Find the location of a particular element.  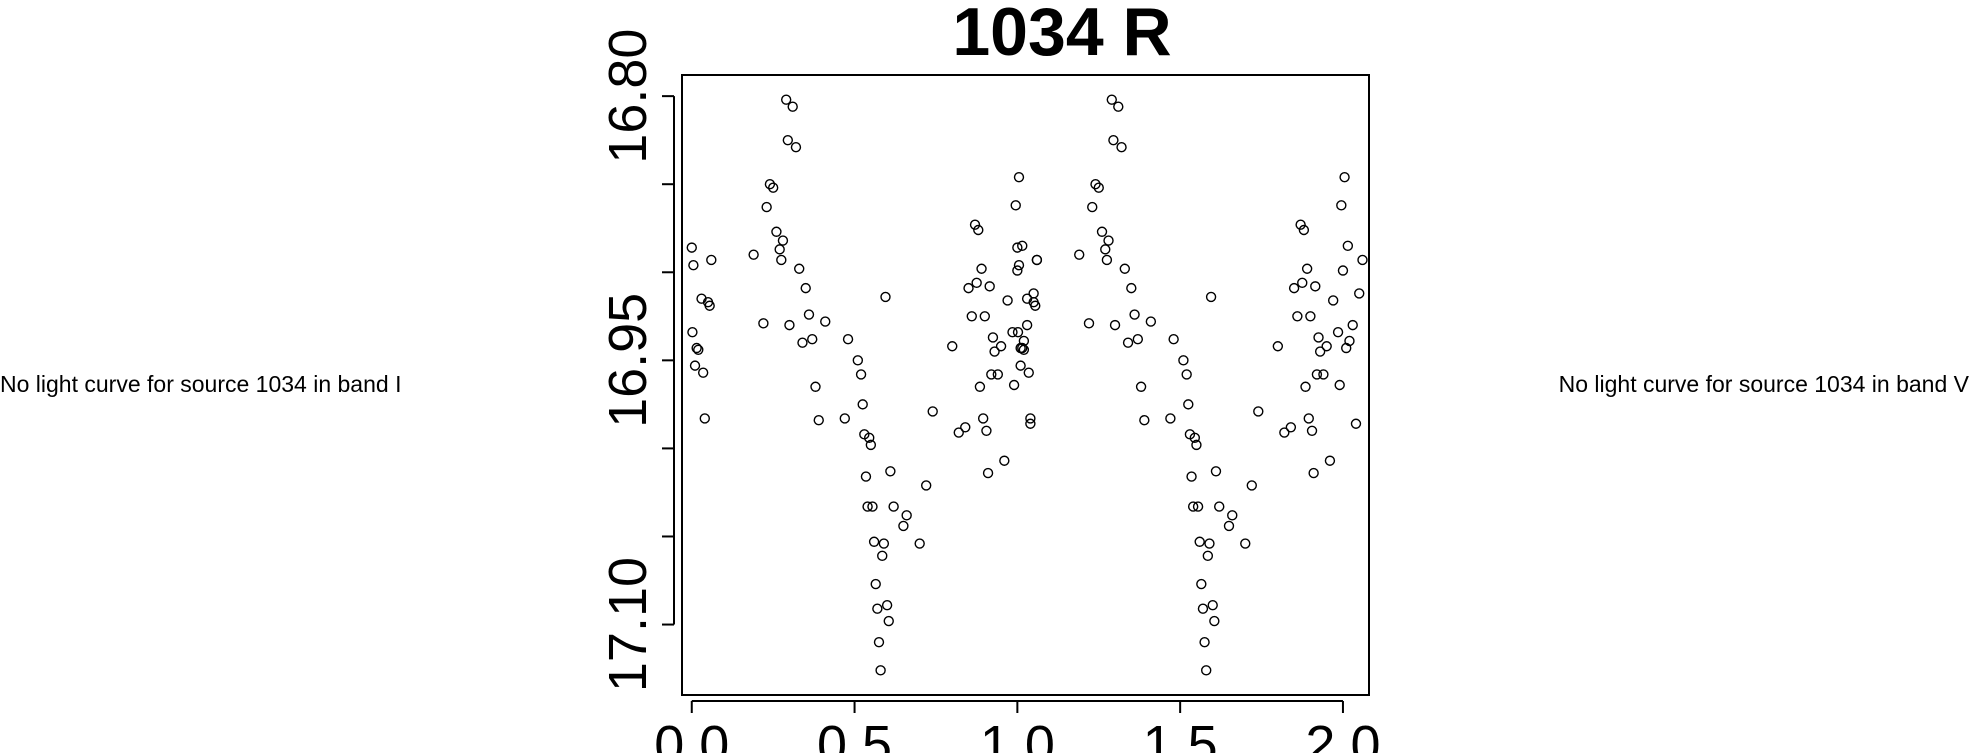

y-tick-label: 17.10 is located at coordinates (628, 624).